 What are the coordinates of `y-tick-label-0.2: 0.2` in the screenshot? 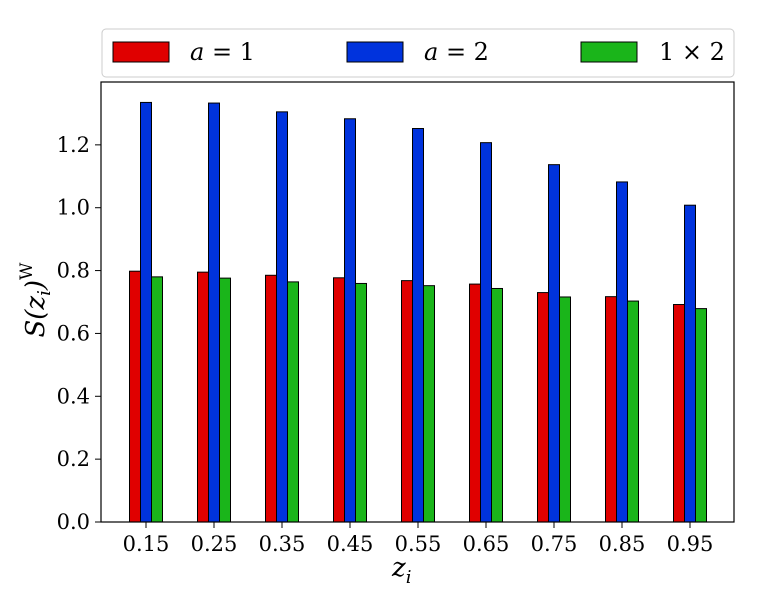 It's located at (73, 459).